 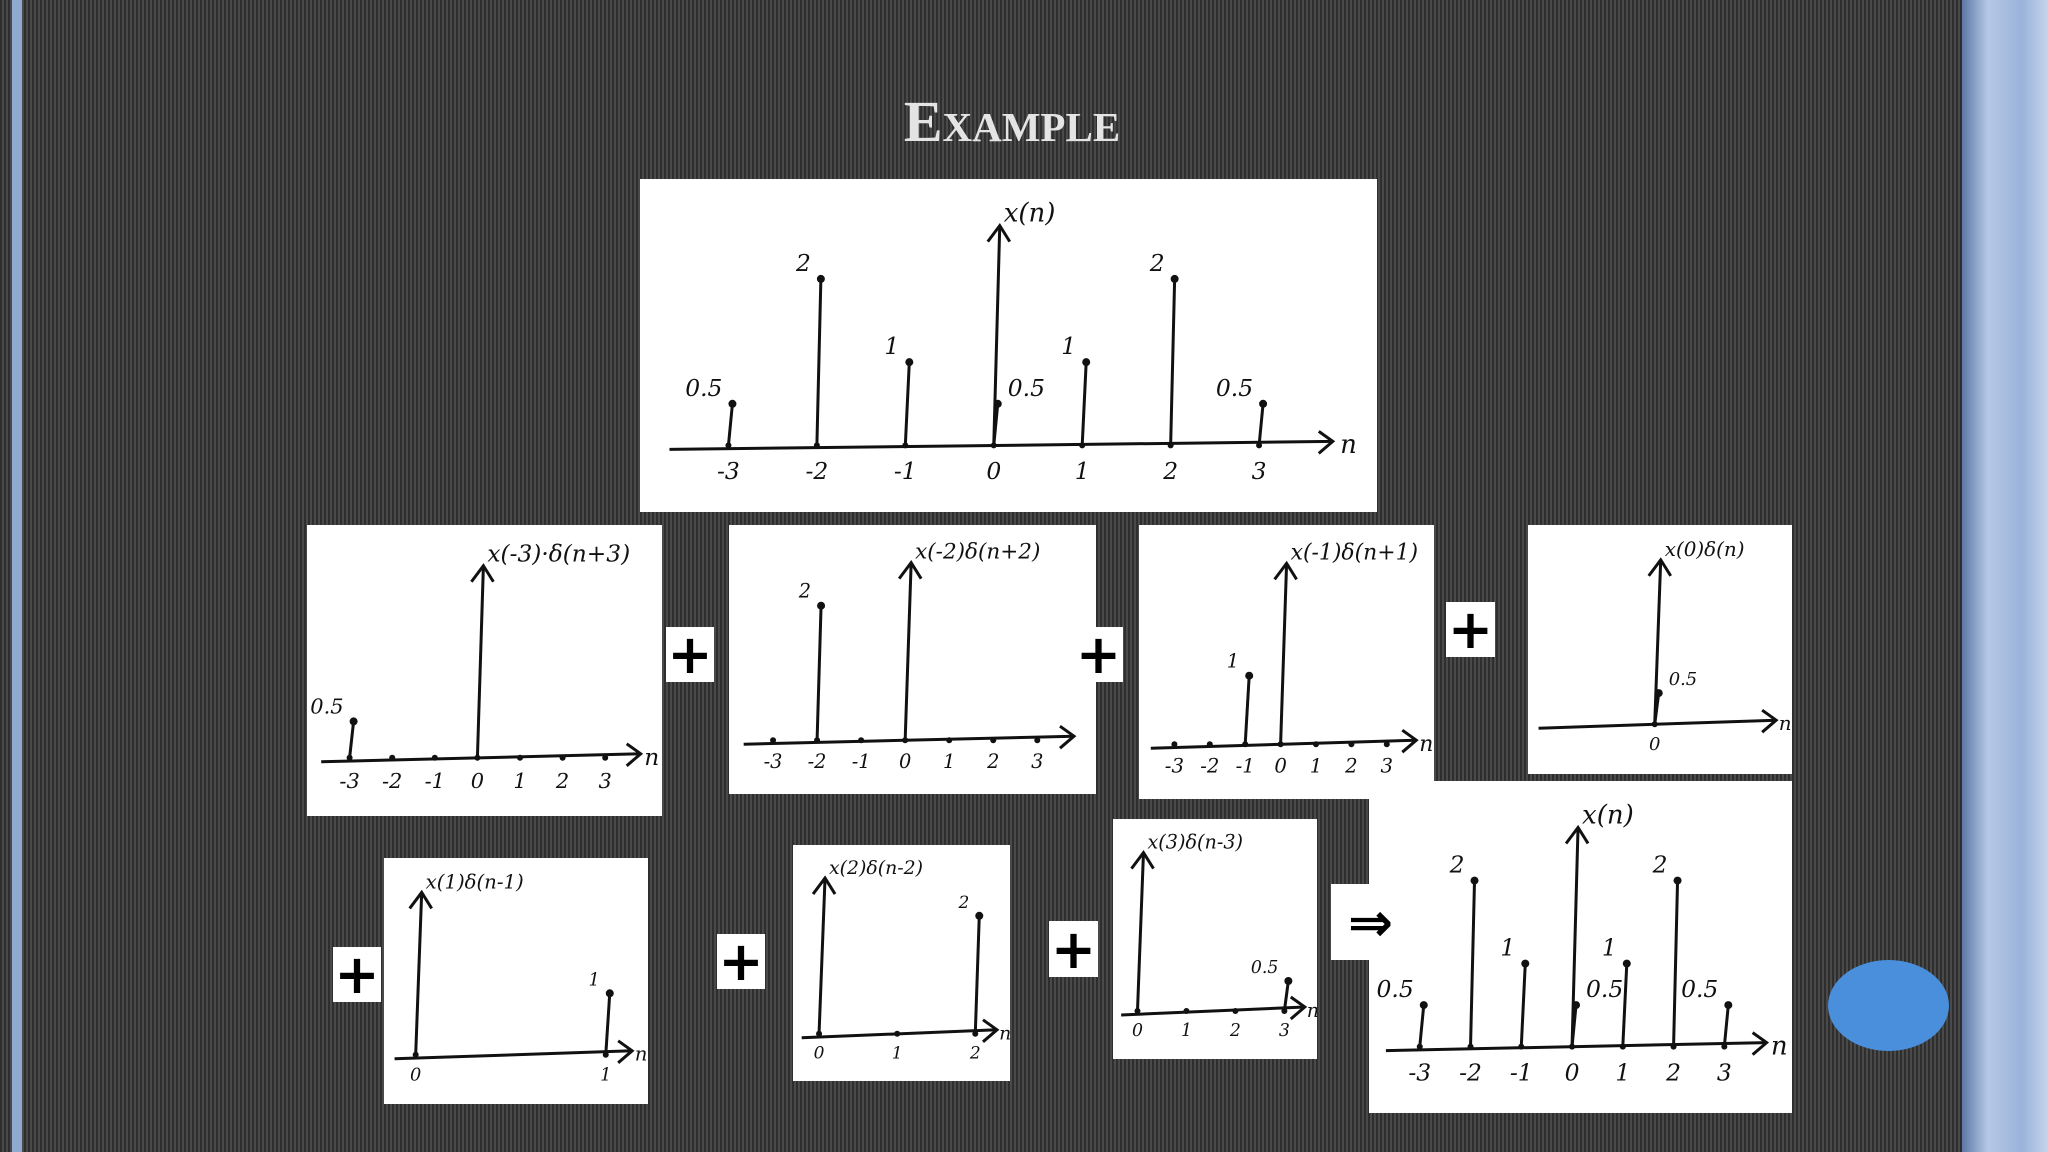 I want to click on impulse-plot: nx(-1)δ(n+1)-3 -2 -1 0 1 2 31, so click(x=1286, y=662).